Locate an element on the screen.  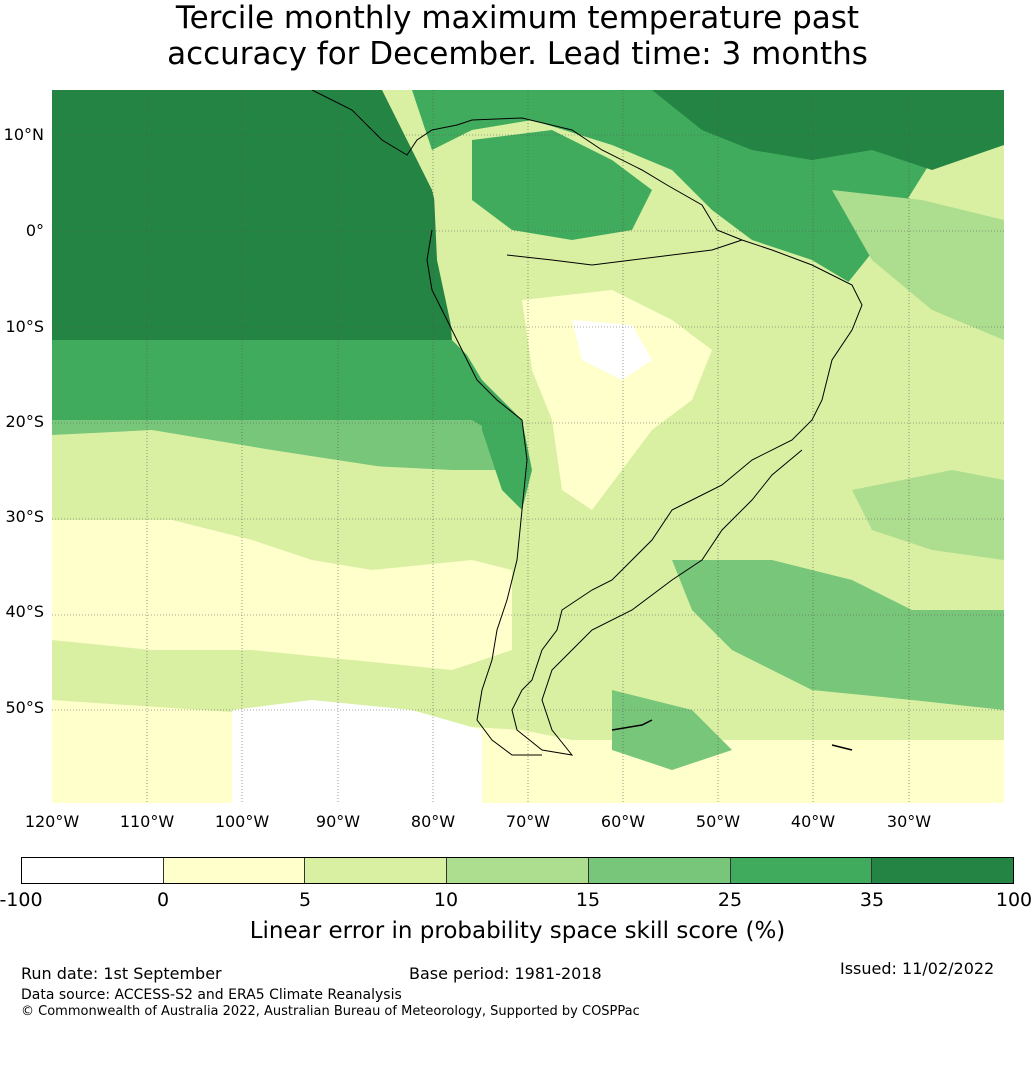
region-south-white is located at coordinates (357, 751).